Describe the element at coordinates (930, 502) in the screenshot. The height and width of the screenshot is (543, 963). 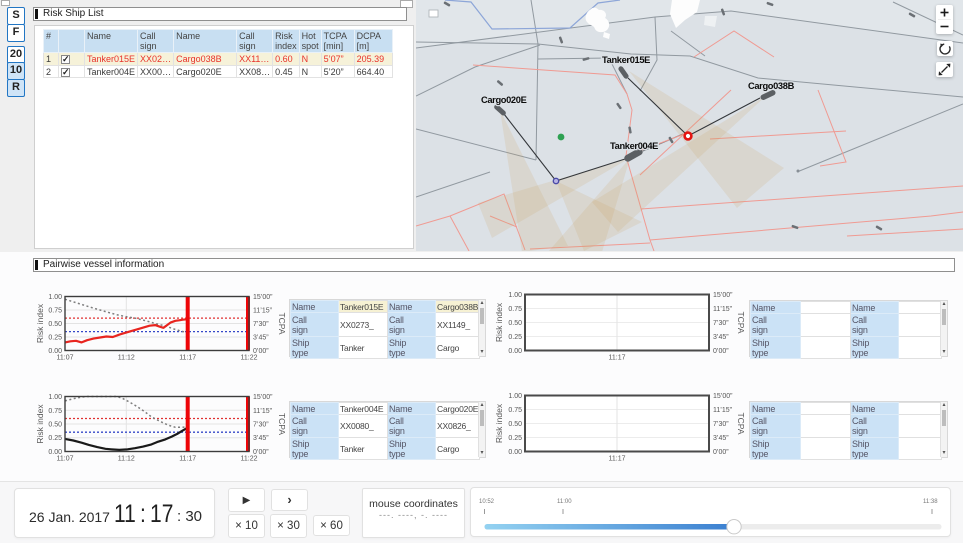
I see `svg-text: 11:38` at that location.